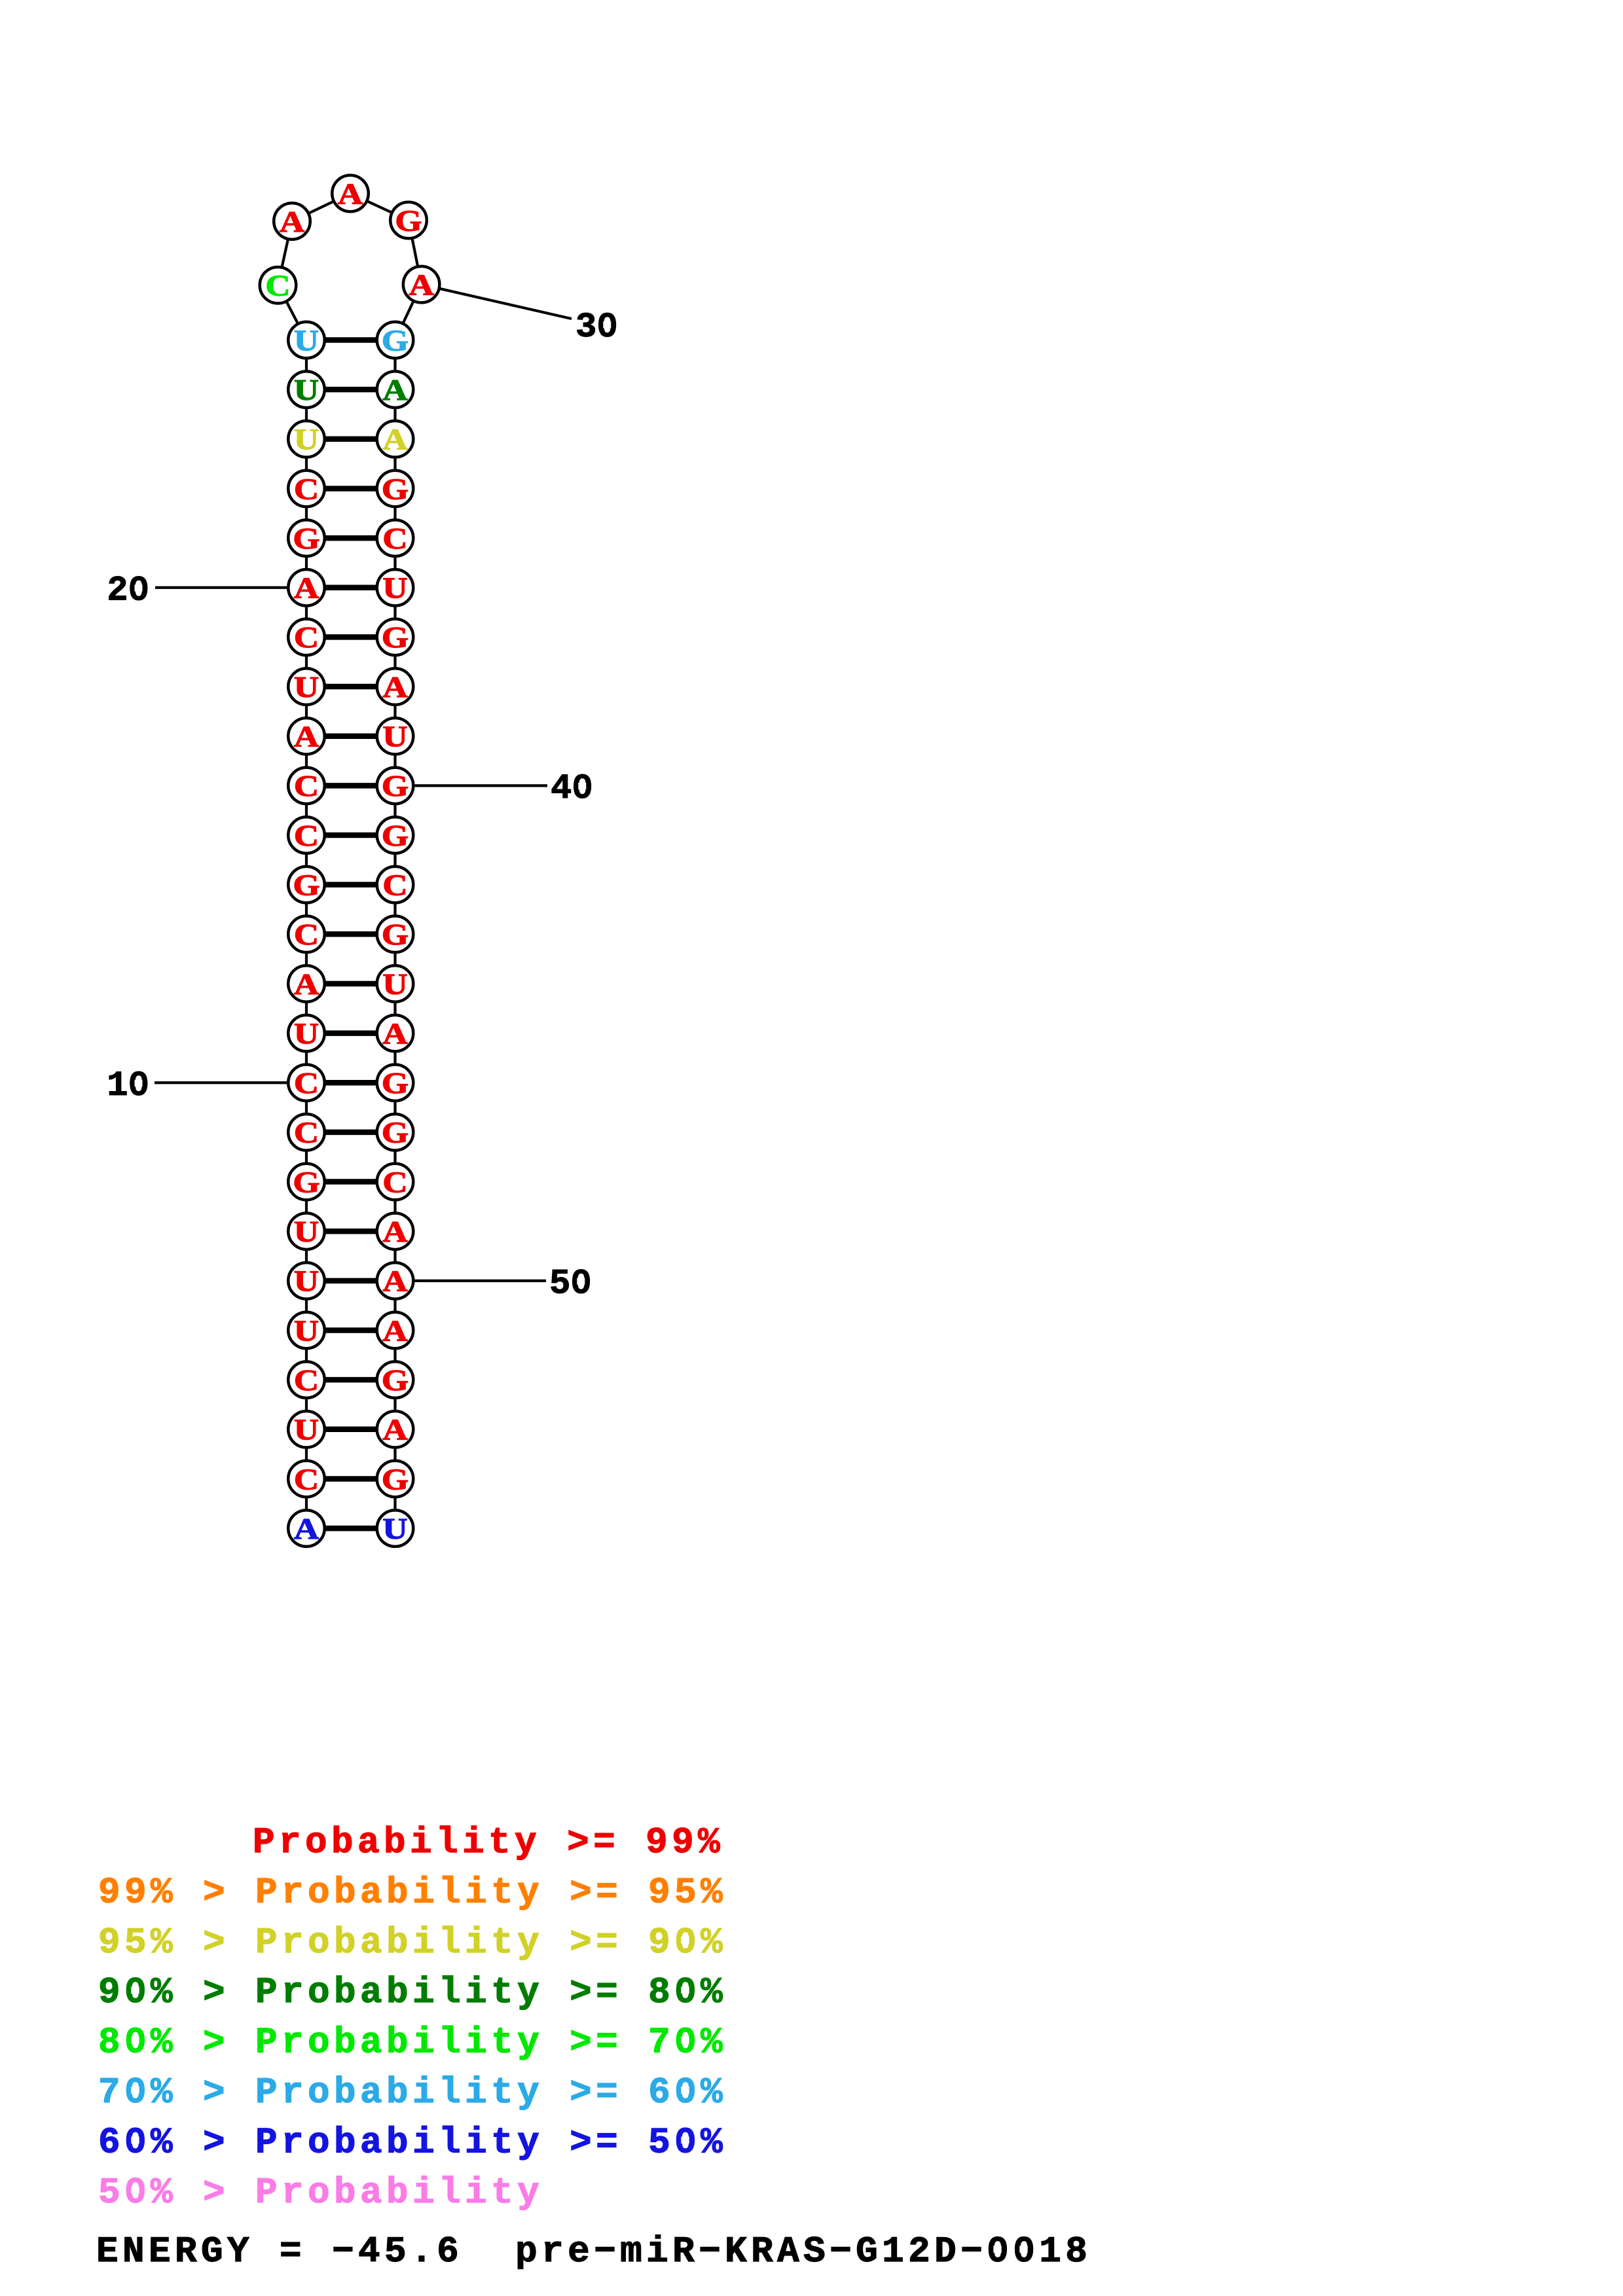  I want to click on svg-text:ENERGY = −45.6 pre−miR−KRAS−G: ENERGY = −45.6 pre−miR−KRAS−G12D−0018, so click(593, 2251).